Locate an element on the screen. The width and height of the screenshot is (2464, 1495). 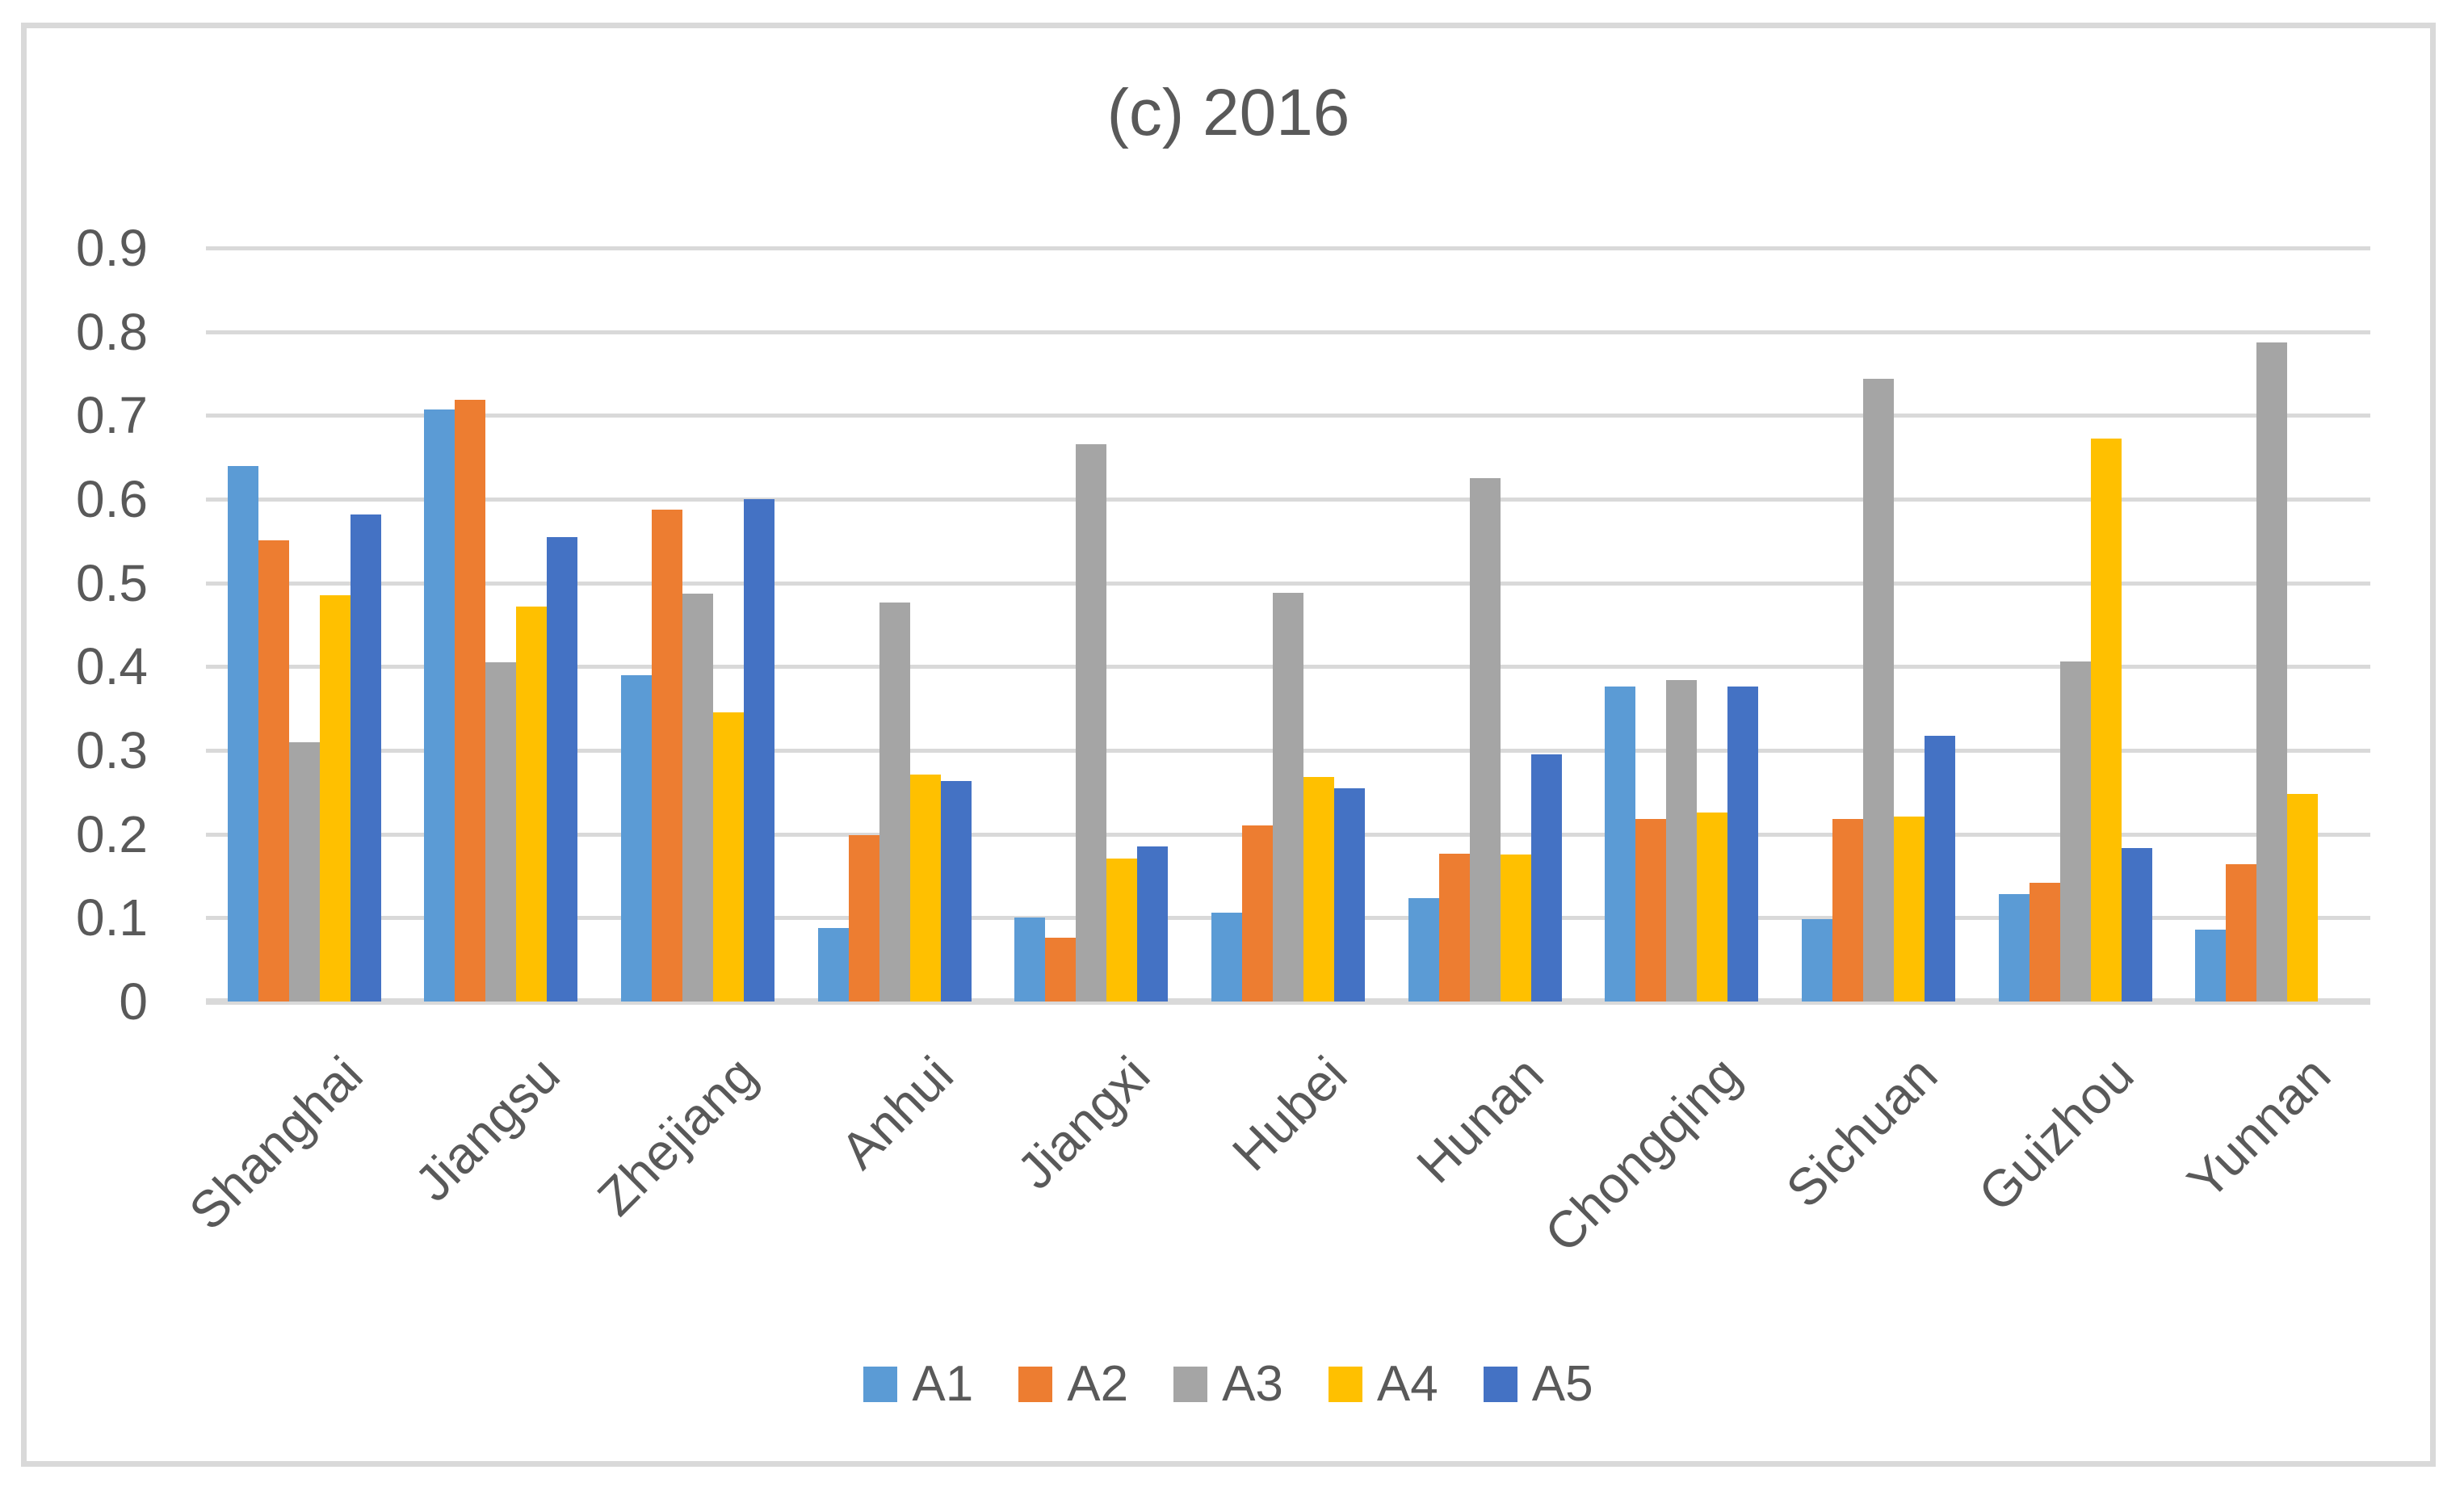
x-axis-category-label: Zhejiang is located at coordinates (677, 1136).